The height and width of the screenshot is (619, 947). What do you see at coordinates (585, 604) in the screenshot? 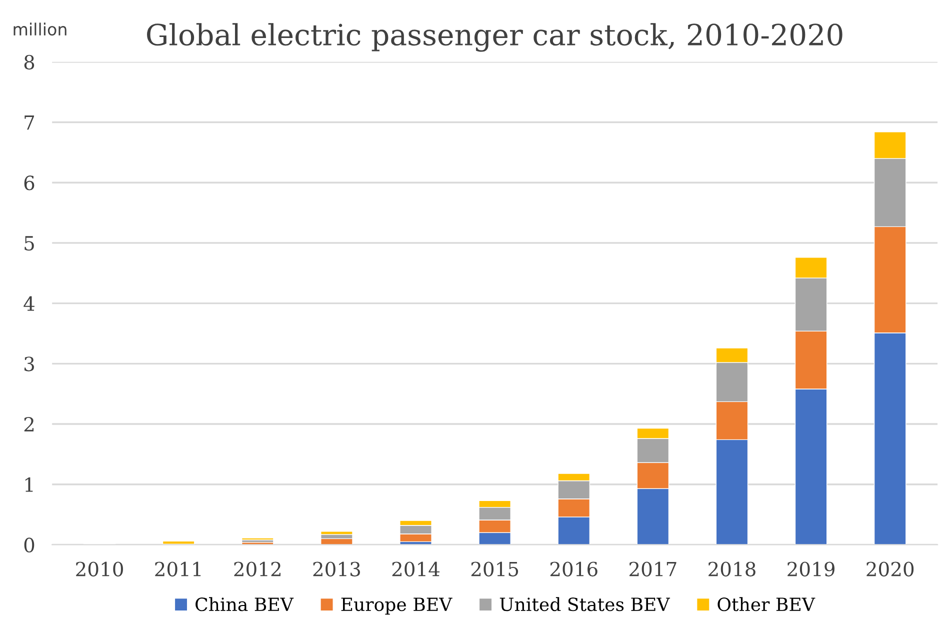
I see `legend-label: United States BEV` at bounding box center [585, 604].